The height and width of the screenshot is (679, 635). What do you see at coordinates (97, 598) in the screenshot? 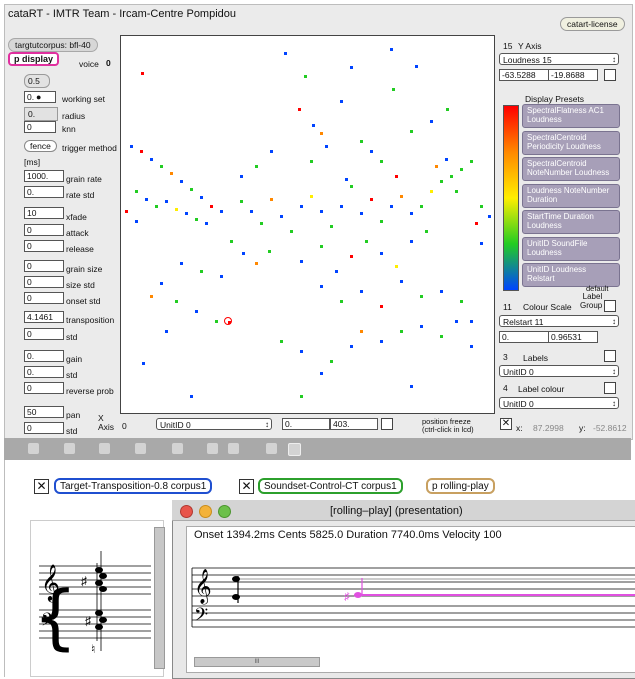
I see `chord-score-view: 𝄞 𝄢 { ♯ ♯ ♮` at bounding box center [97, 598].